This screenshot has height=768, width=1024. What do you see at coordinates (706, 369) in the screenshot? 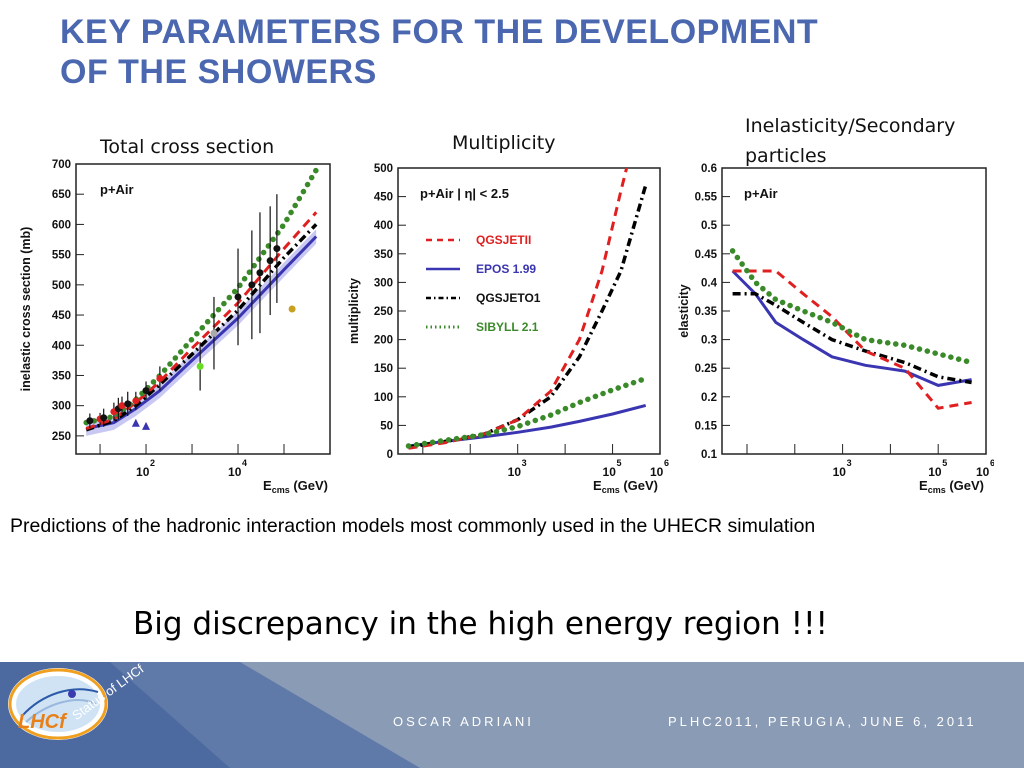
I see `y-tick-label: 0.25` at bounding box center [706, 369].